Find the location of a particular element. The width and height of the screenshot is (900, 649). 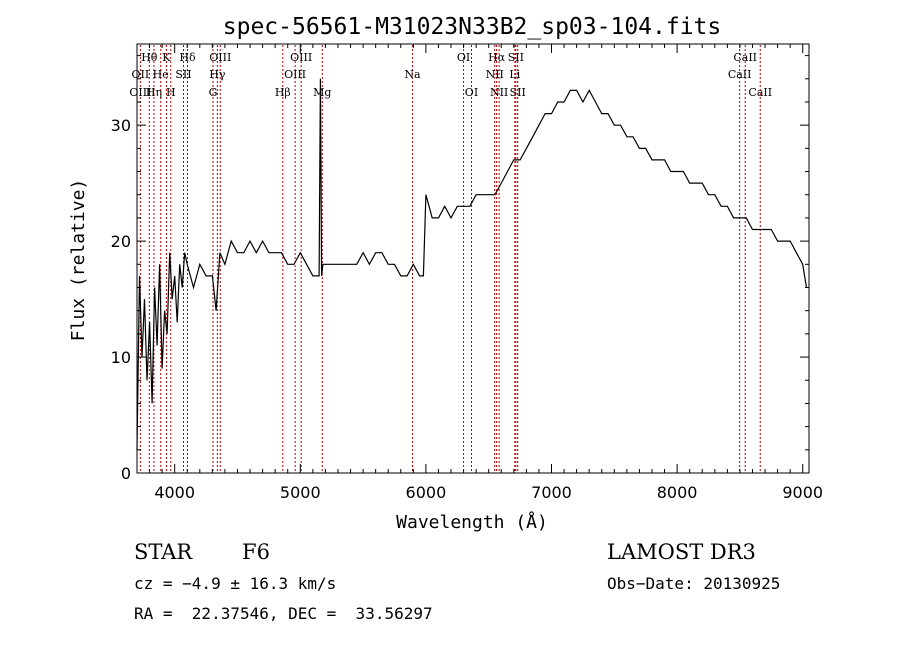

y-tick-label: 0 is located at coordinates (126, 473).